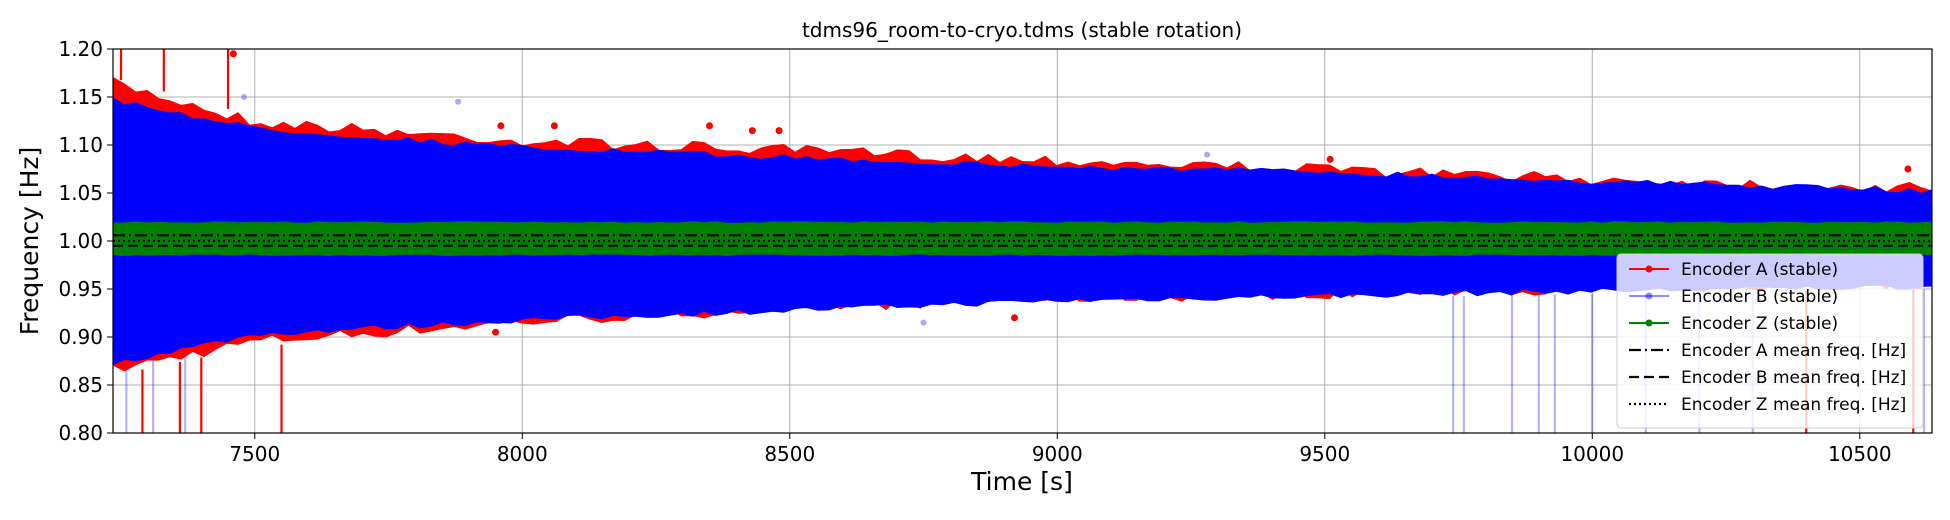 Image resolution: width=1950 pixels, height=520 pixels. What do you see at coordinates (789, 454) in the screenshot?
I see `x-tick-label: 8500` at bounding box center [789, 454].